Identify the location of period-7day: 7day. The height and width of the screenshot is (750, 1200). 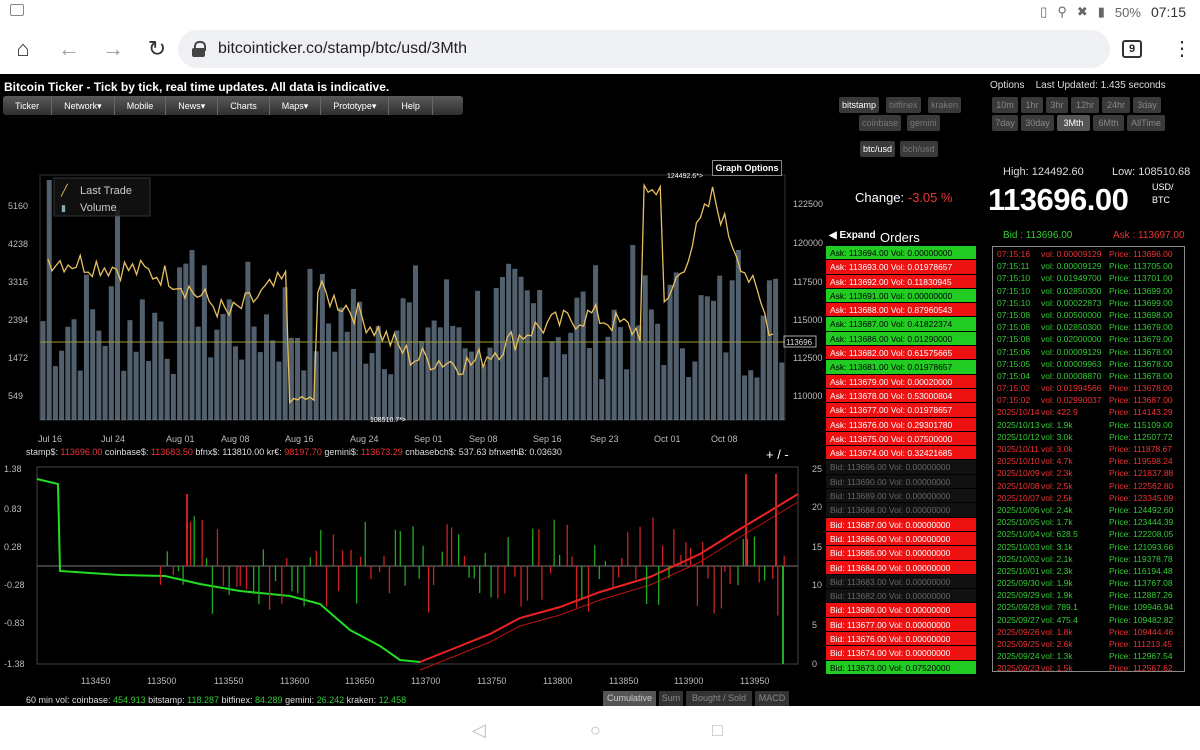
(1005, 123).